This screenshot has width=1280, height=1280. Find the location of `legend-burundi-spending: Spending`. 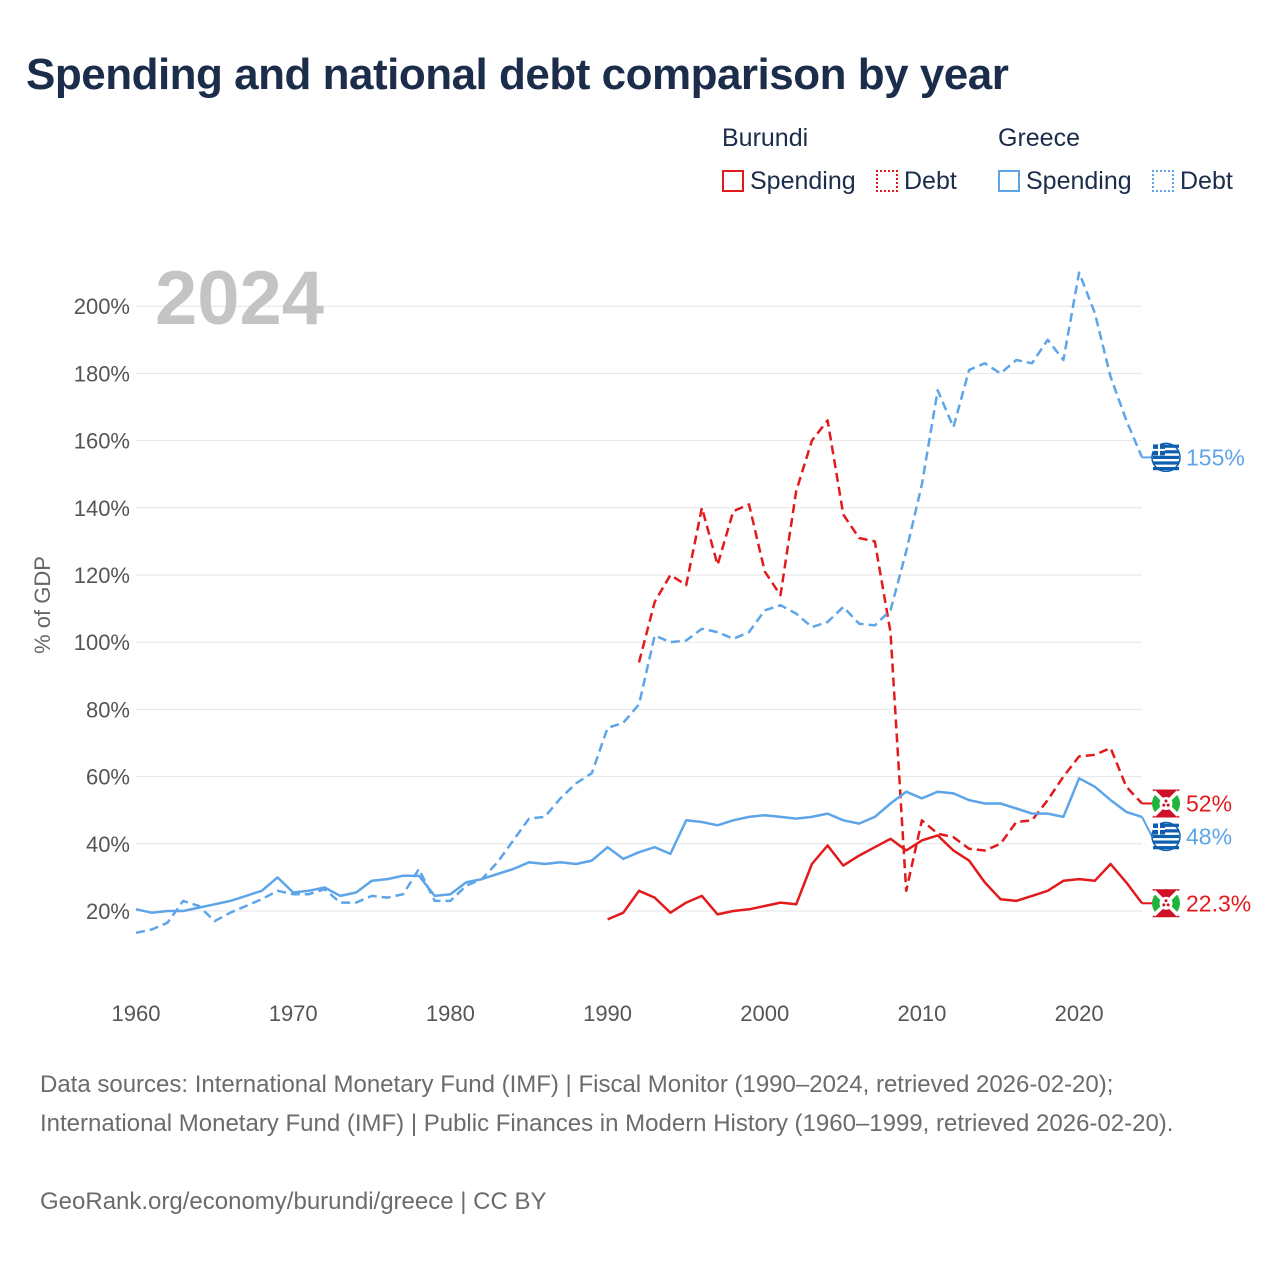

legend-burundi-spending: Spending is located at coordinates (789, 181).